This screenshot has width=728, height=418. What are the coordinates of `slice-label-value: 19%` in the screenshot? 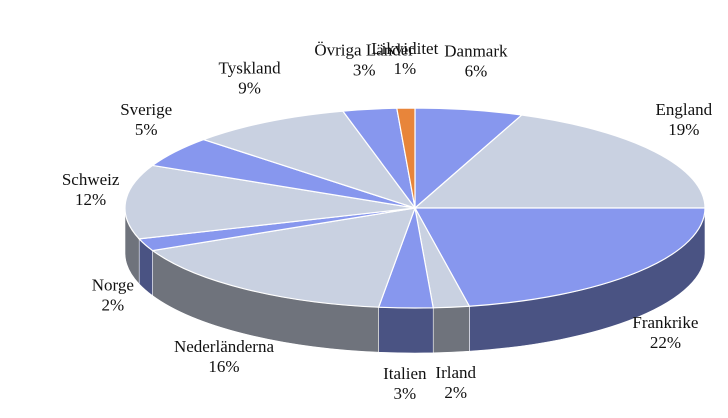 It's located at (683, 129).